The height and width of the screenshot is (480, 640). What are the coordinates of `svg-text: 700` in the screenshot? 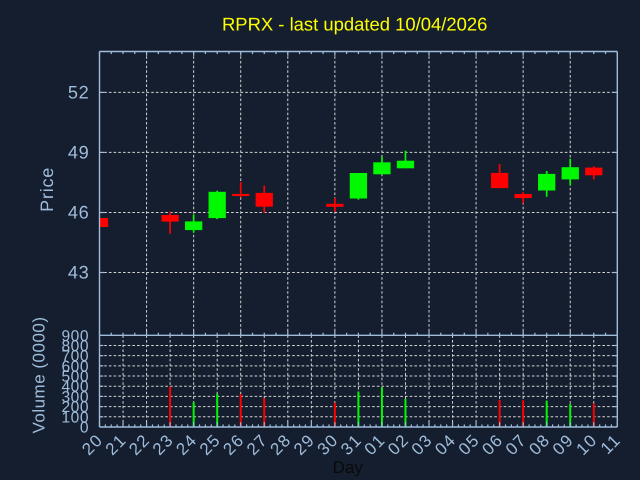 It's located at (75, 356).